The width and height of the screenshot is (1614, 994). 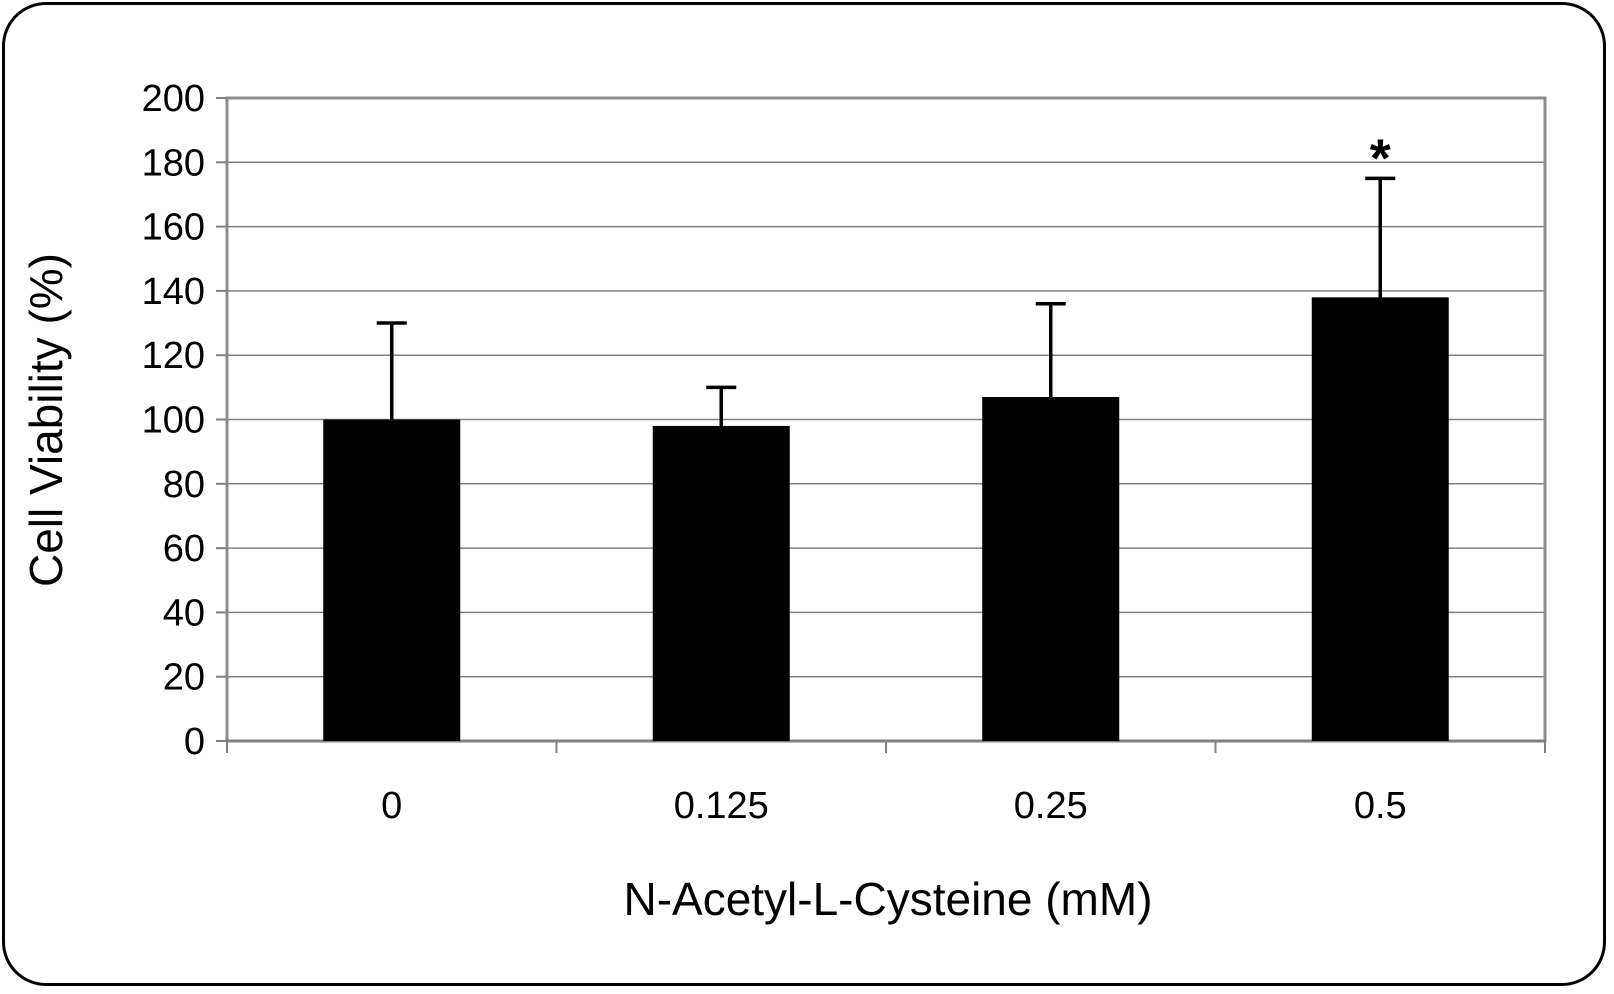 I want to click on x-tick-label: 0, so click(x=391, y=806).